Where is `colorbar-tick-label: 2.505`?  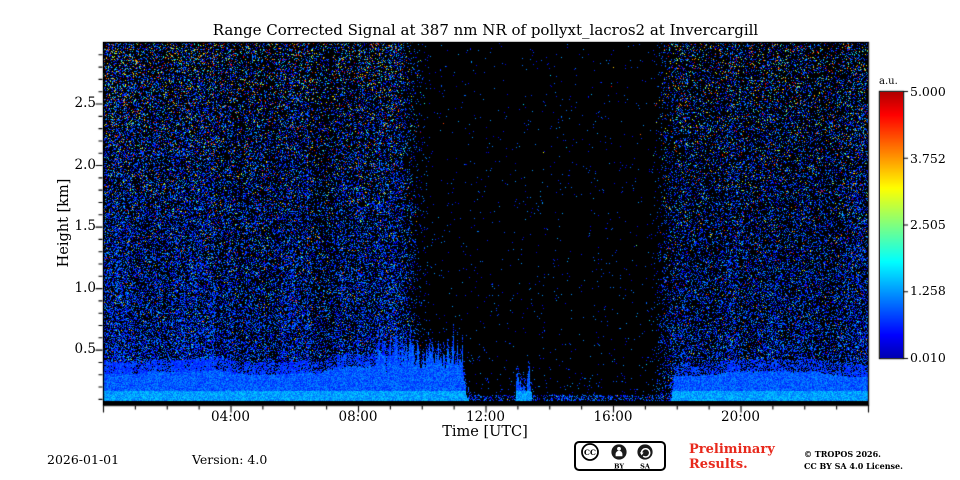
colorbar-tick-label: 2.505 is located at coordinates (928, 224).